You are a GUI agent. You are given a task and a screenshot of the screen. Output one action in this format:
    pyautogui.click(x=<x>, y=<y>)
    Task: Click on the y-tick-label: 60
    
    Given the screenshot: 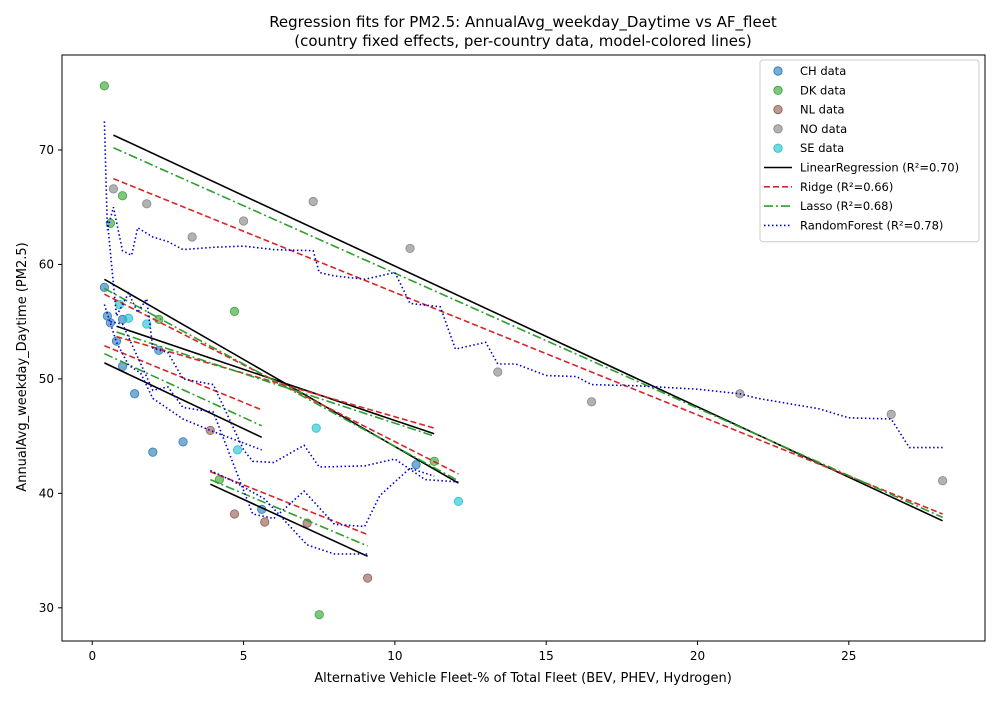 What is the action you would take?
    pyautogui.click(x=46, y=264)
    